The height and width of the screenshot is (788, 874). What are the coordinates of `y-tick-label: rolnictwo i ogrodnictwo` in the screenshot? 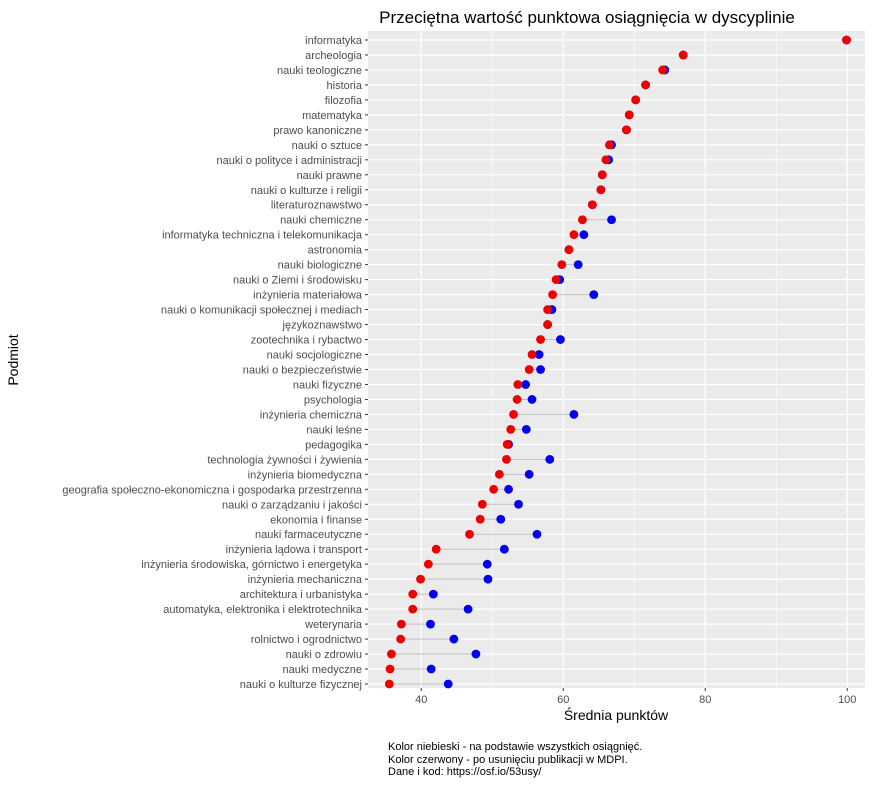 It's located at (306, 640).